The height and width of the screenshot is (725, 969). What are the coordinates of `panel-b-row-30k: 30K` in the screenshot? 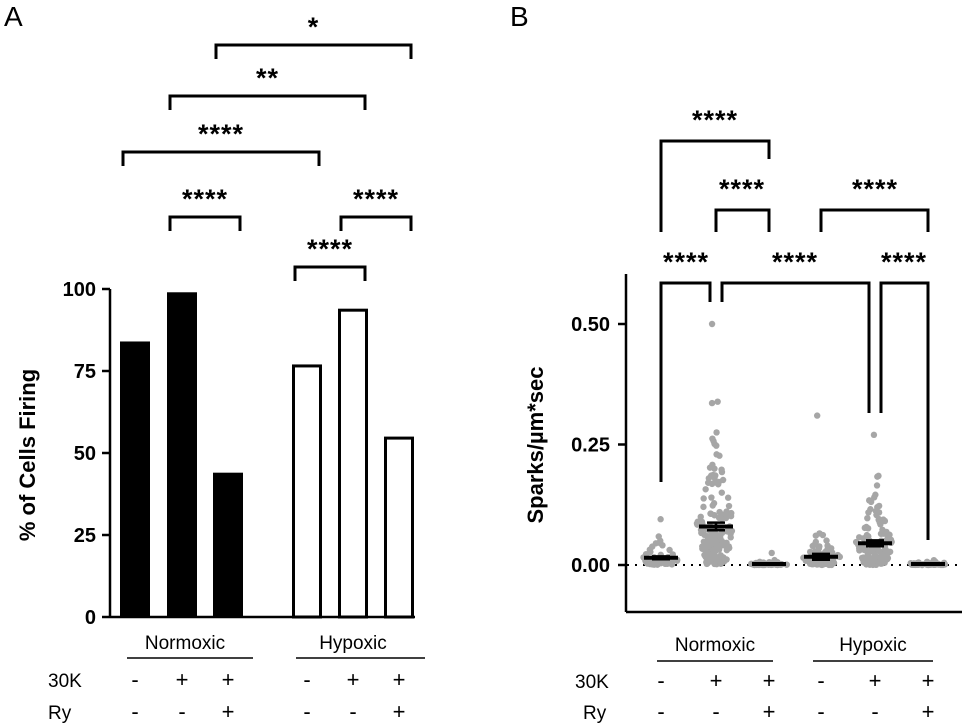 It's located at (592, 682).